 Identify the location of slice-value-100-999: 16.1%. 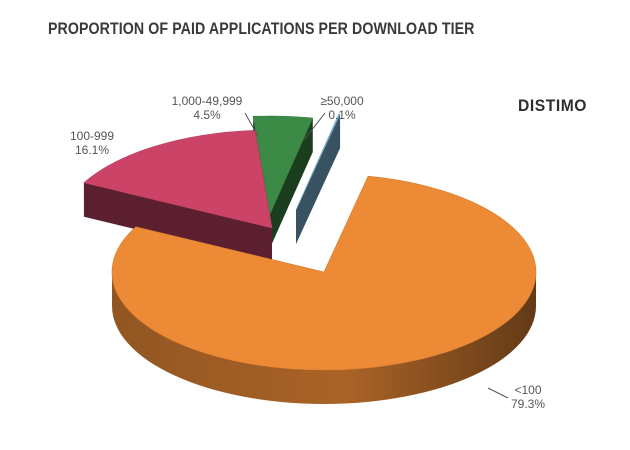
(92, 150).